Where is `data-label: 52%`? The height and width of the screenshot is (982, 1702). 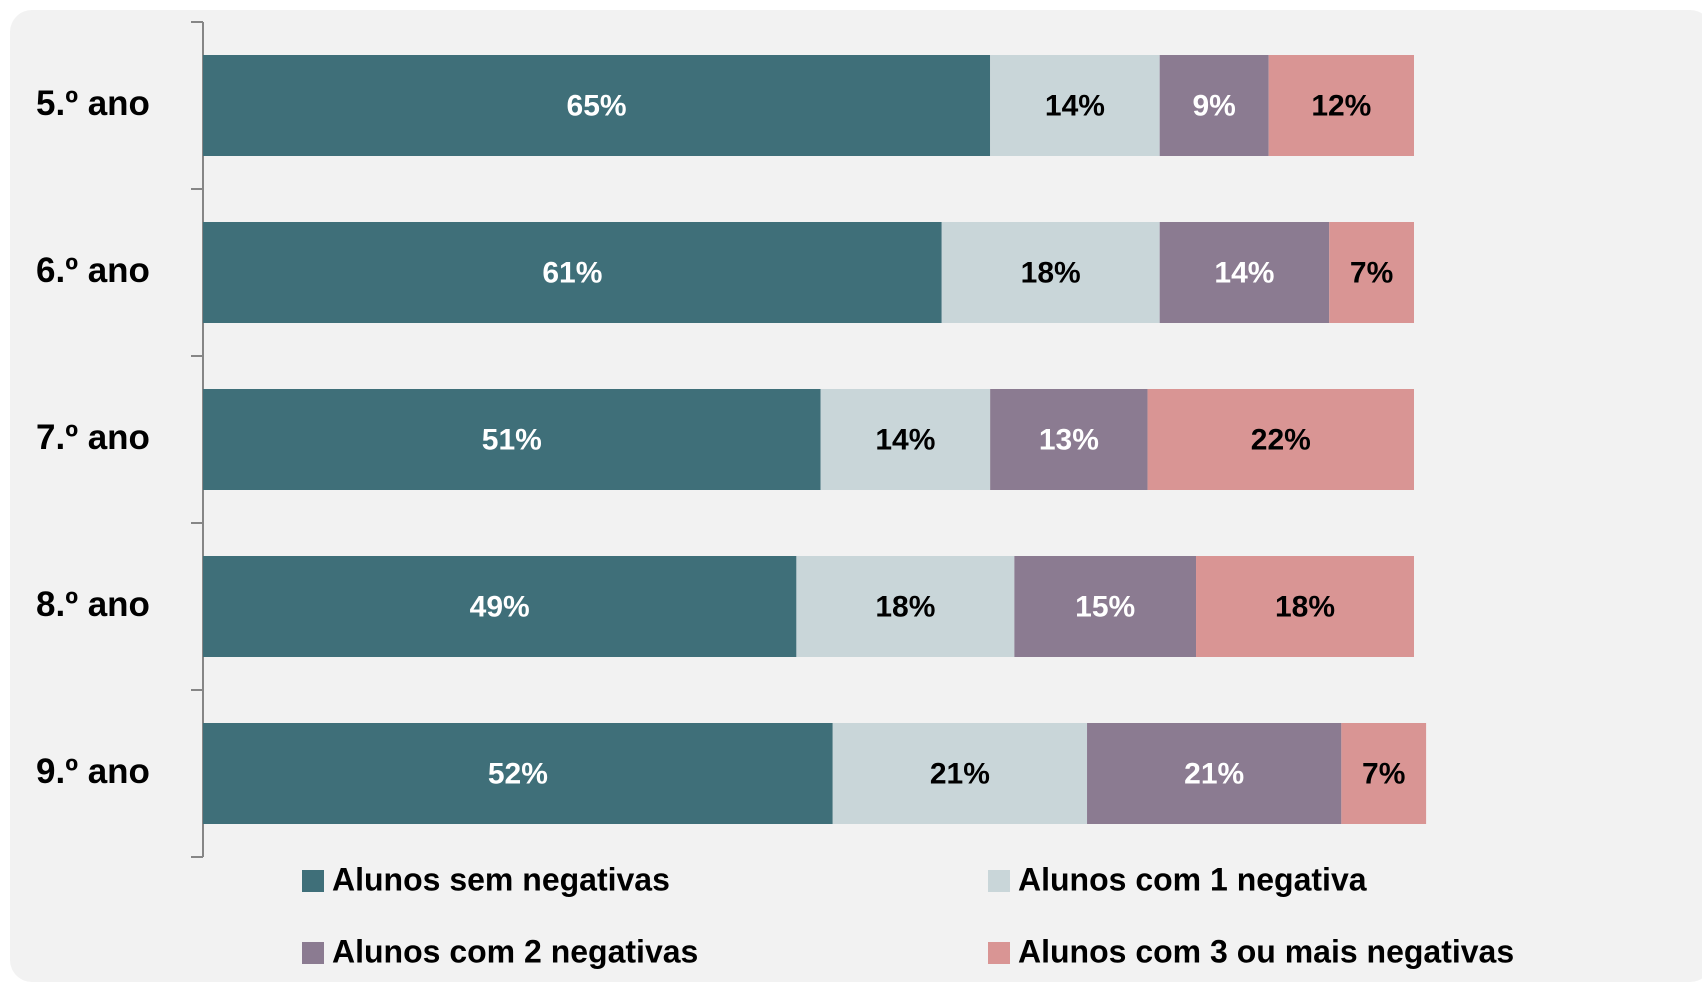 data-label: 52% is located at coordinates (518, 773).